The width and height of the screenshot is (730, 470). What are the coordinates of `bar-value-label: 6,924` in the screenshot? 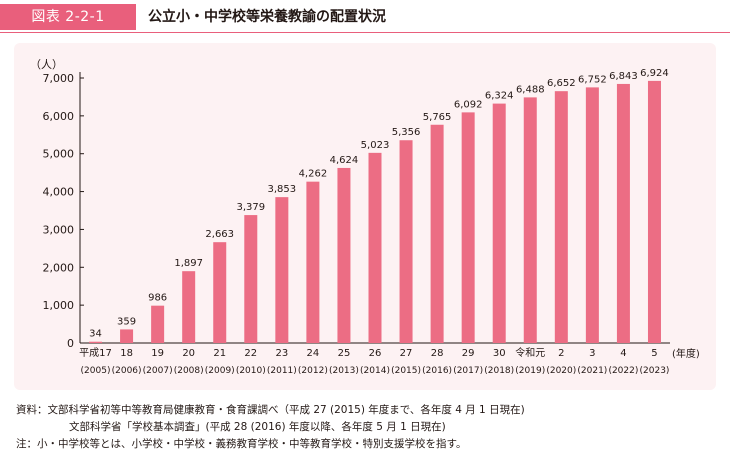 It's located at (654, 73).